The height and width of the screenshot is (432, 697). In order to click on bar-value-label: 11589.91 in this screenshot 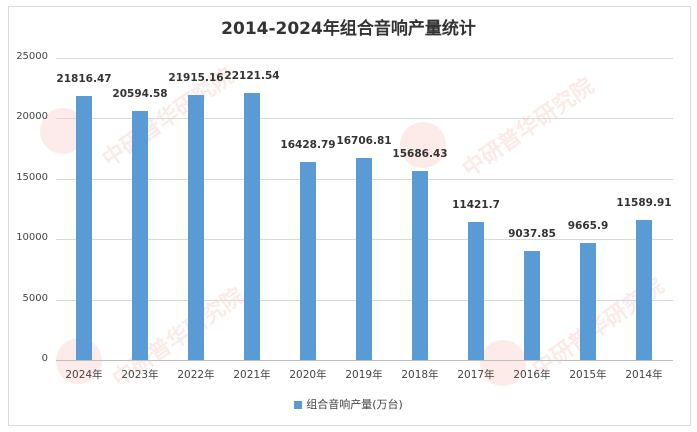, I will do `click(644, 202)`.